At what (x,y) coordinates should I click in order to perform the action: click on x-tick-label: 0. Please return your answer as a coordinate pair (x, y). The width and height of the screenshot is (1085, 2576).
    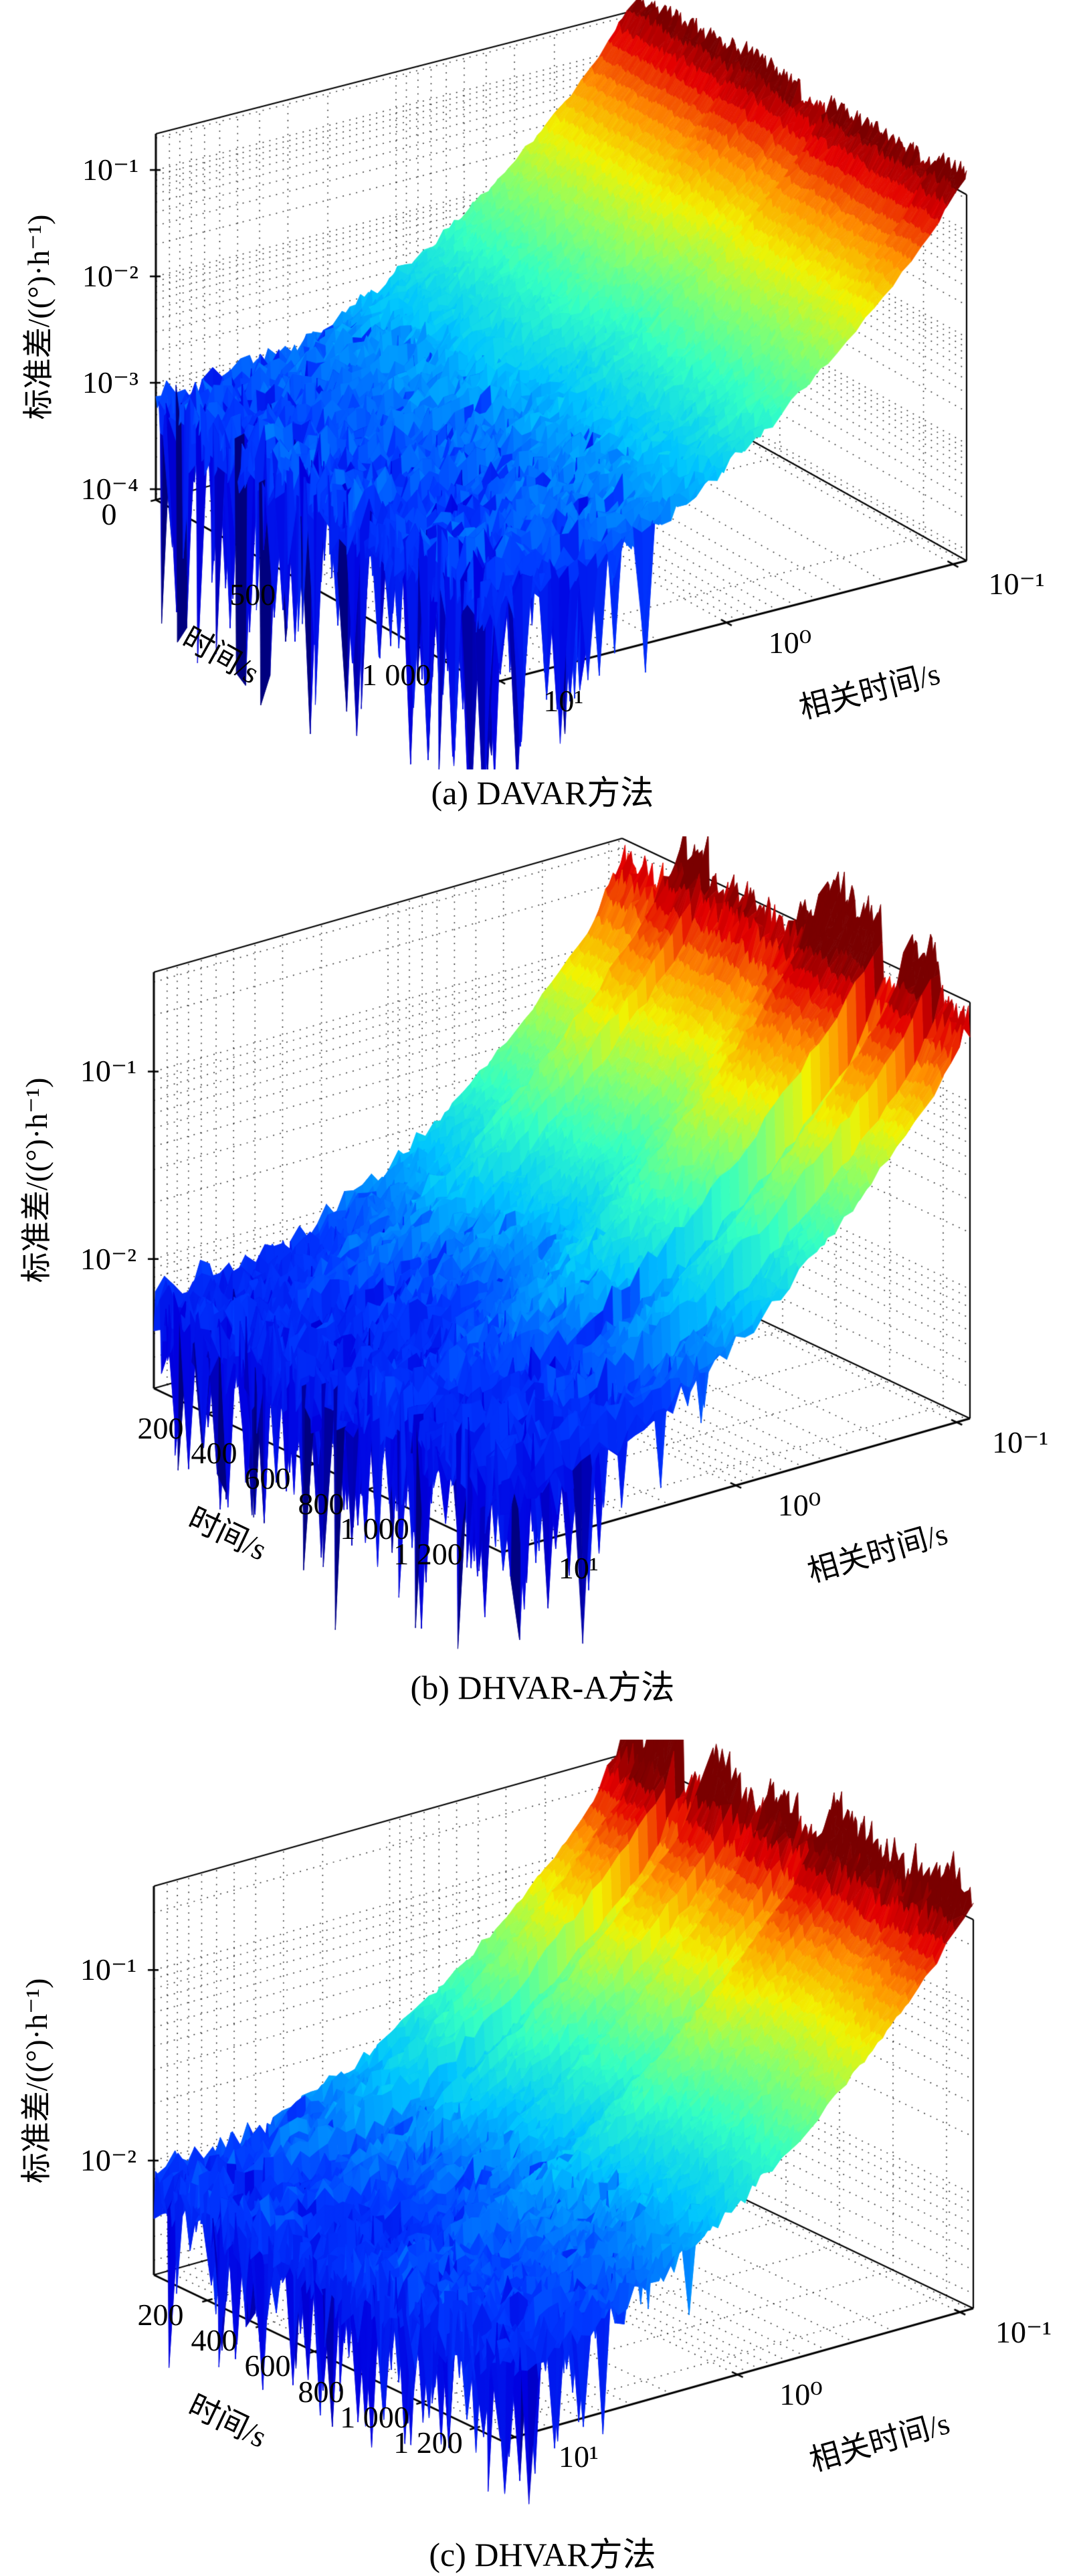
    Looking at the image, I should click on (109, 514).